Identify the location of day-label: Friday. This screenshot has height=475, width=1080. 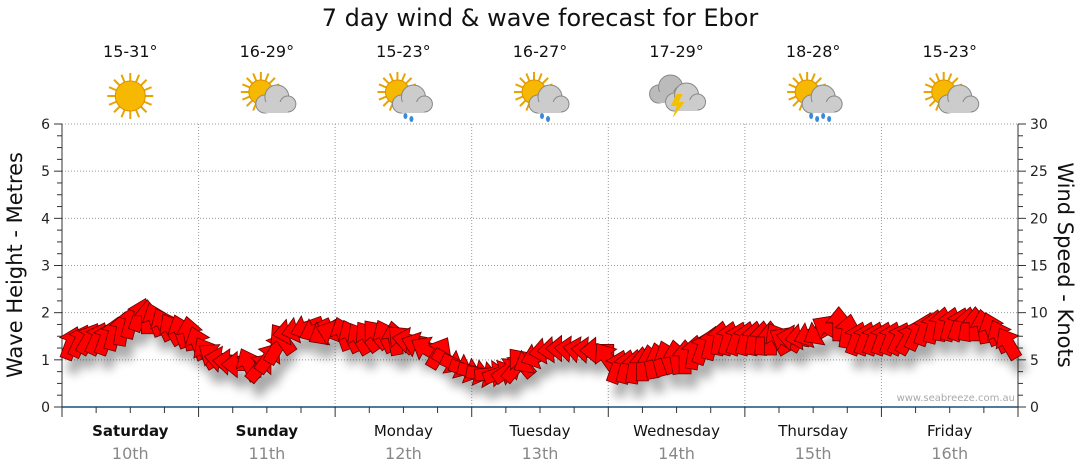
(950, 431).